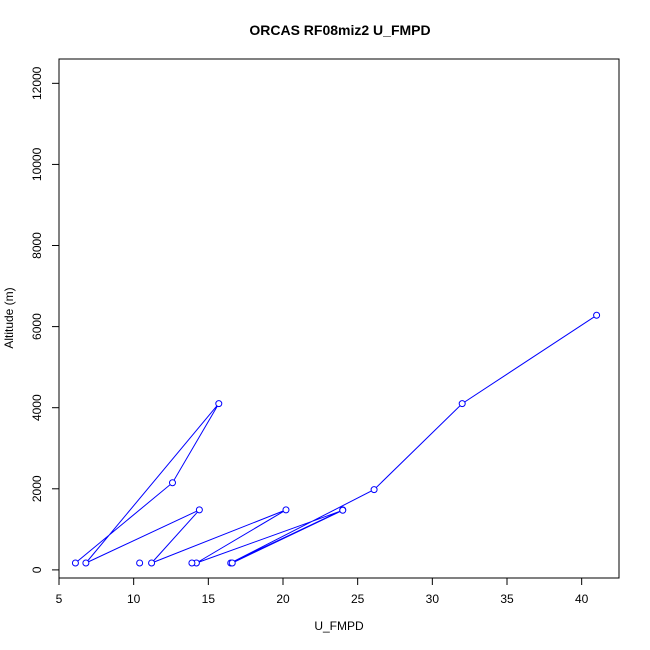 Image resolution: width=650 pixels, height=650 pixels. What do you see at coordinates (433, 599) in the screenshot?
I see `x-tick-label: 30` at bounding box center [433, 599].